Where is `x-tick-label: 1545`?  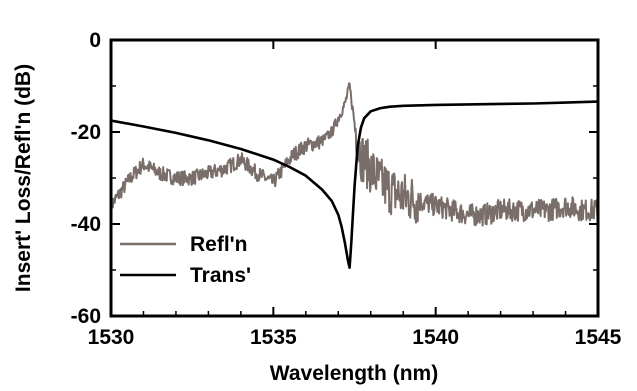 x-tick-label: 1545 is located at coordinates (598, 337).